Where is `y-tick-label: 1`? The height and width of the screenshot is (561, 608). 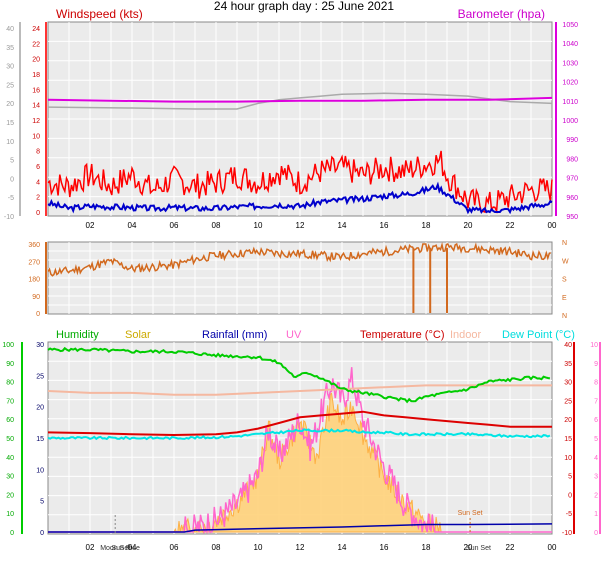
y-tick-label: 1 is located at coordinates (596, 514).